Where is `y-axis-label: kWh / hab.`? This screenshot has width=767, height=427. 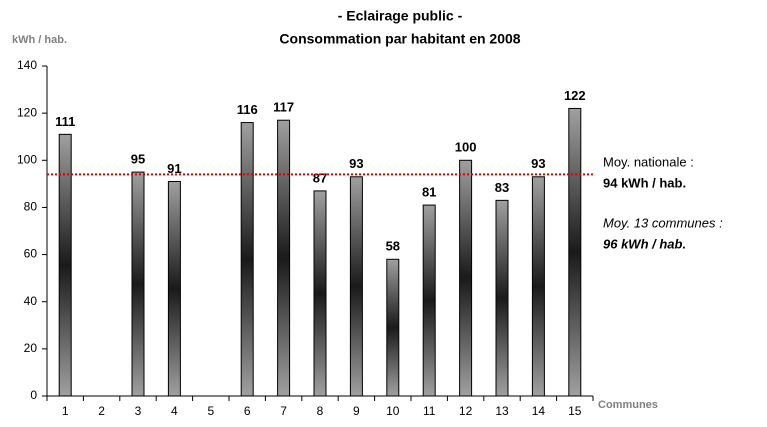
y-axis-label: kWh / hab. is located at coordinates (39, 40).